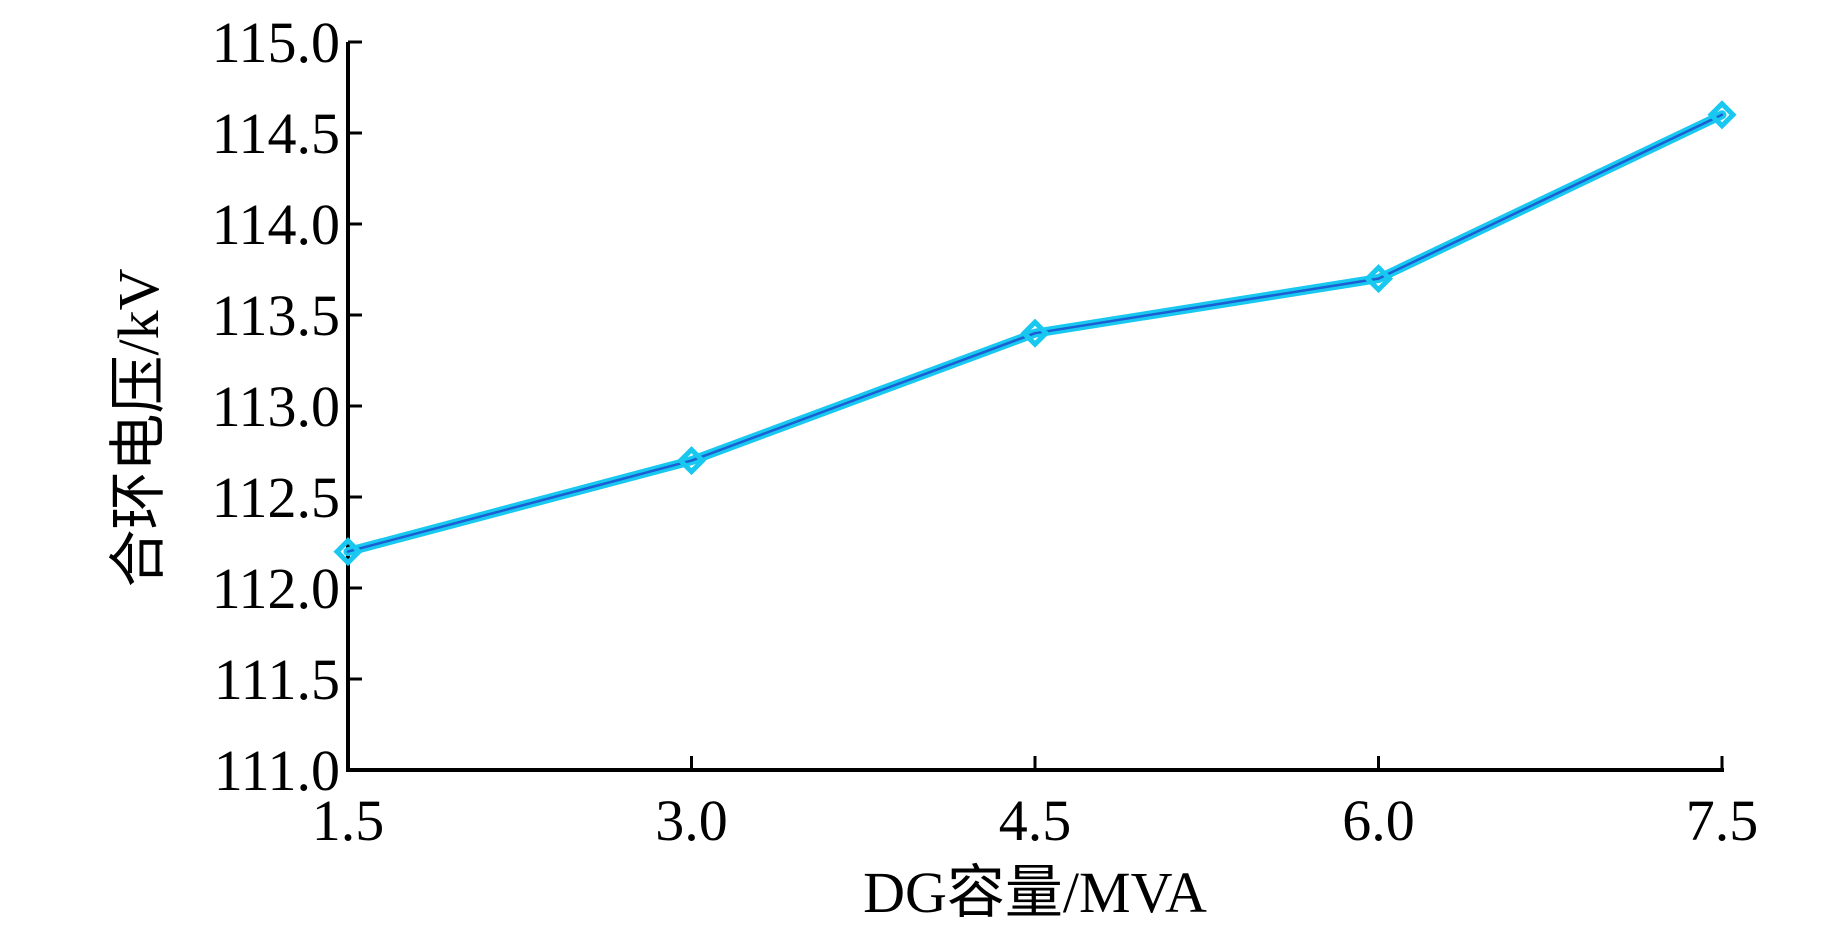  What do you see at coordinates (691, 820) in the screenshot?
I see `x-tick-label: 3.0` at bounding box center [691, 820].